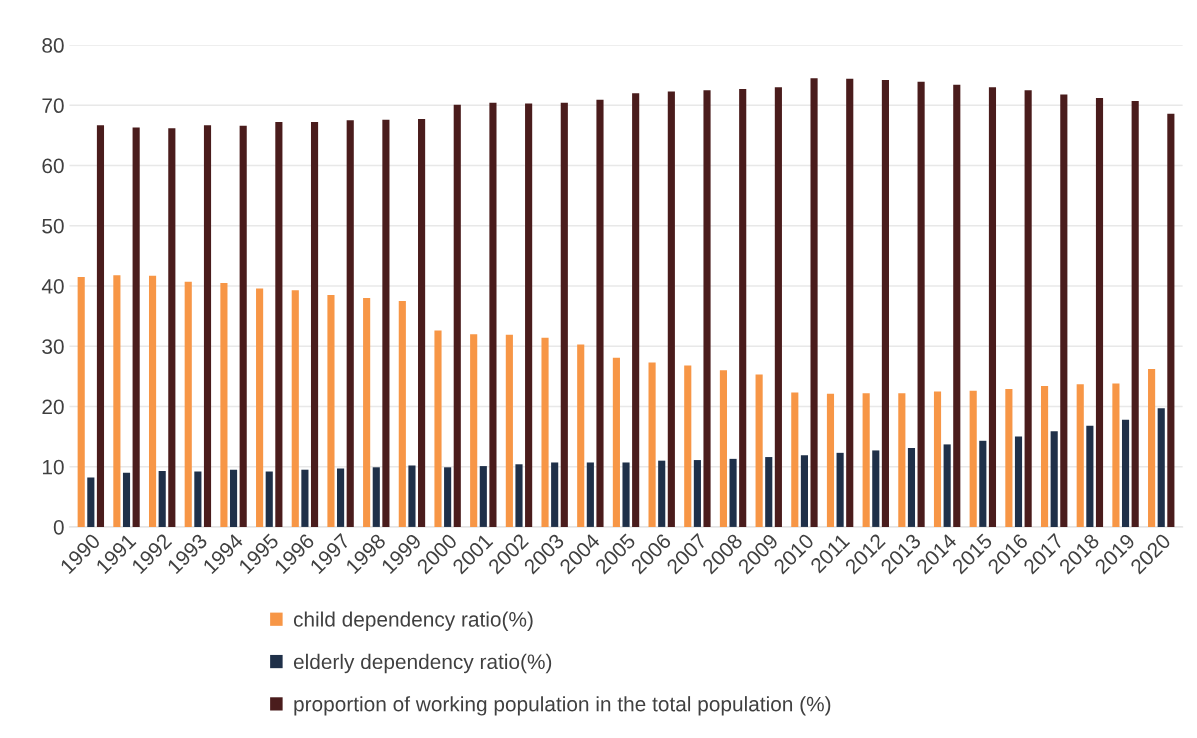 This screenshot has width=1197, height=738. Describe the element at coordinates (53, 467) in the screenshot. I see `y-tick-label: 10` at that location.